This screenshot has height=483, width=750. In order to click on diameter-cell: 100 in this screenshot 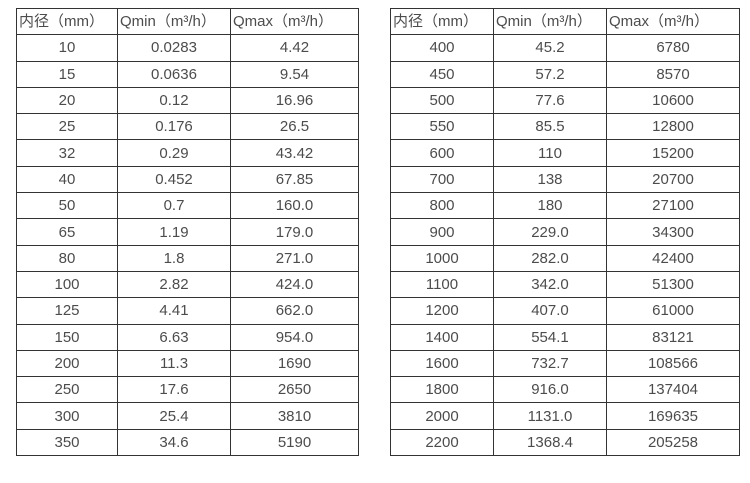, I will do `click(67, 284)`.